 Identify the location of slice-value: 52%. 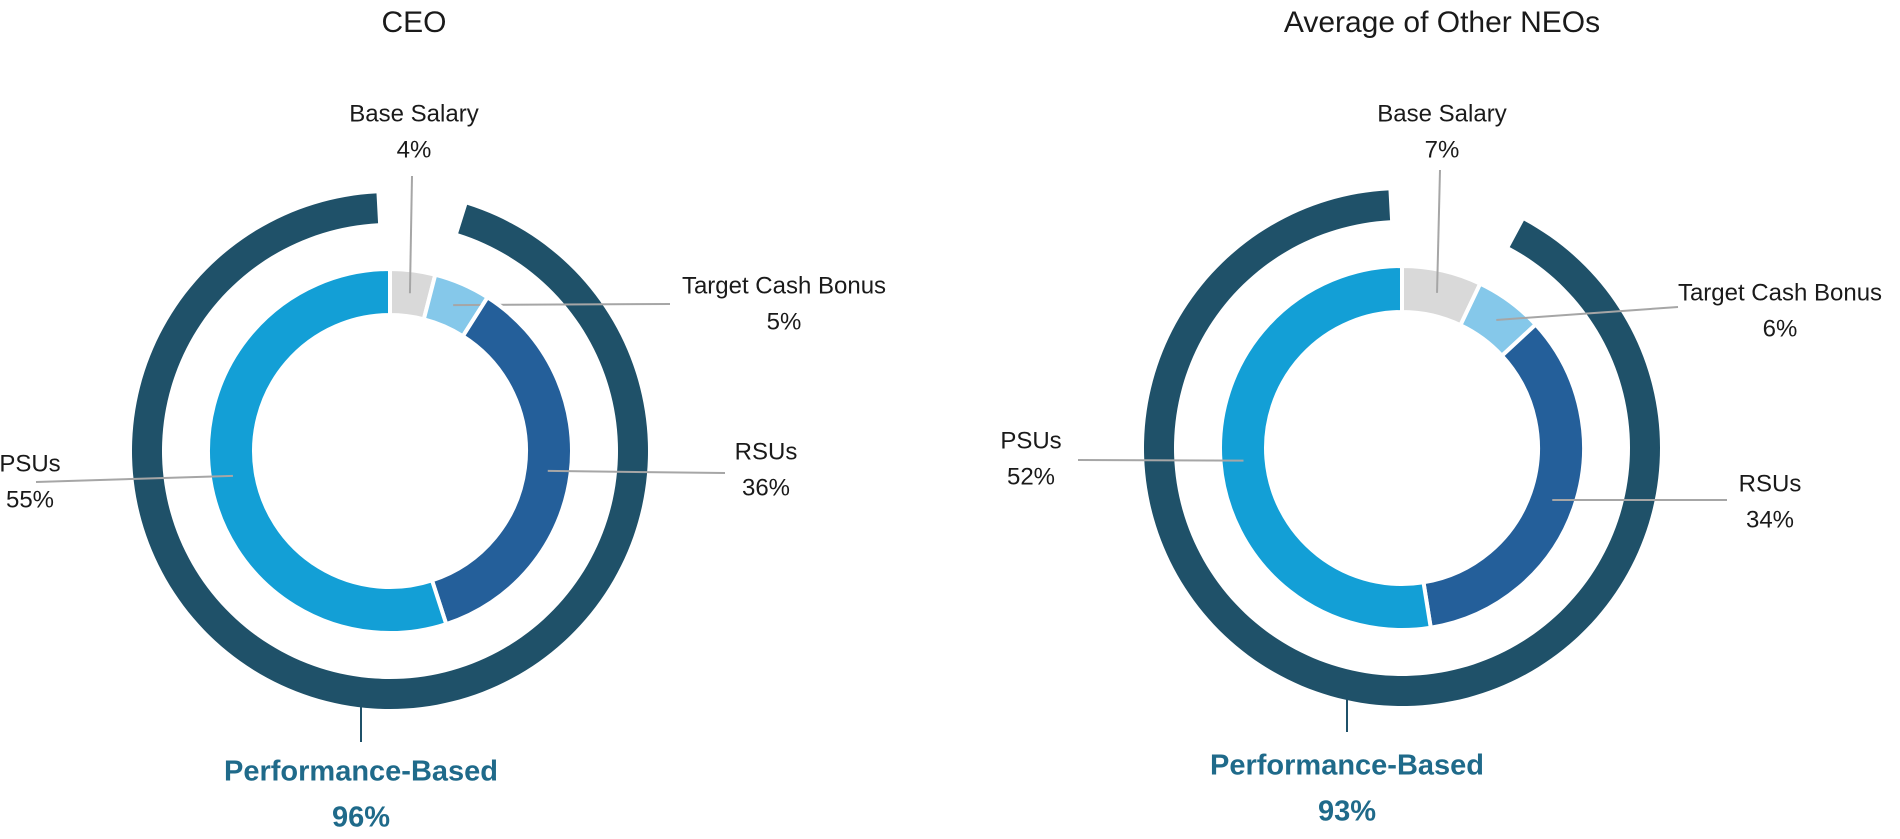
(1031, 476).